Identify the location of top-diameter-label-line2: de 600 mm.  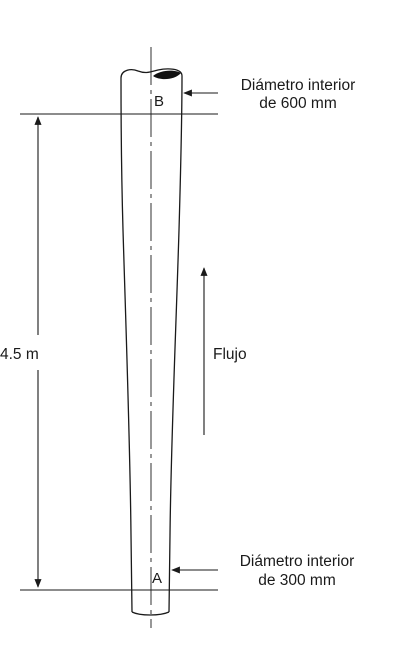
(298, 103).